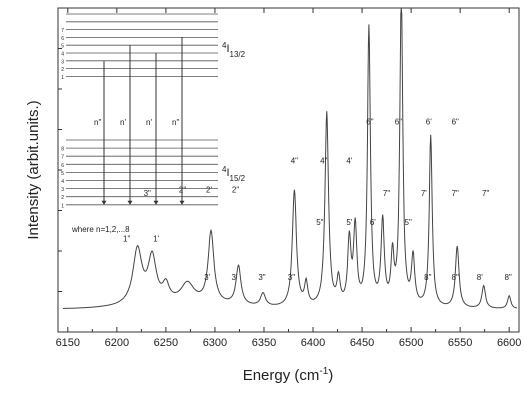 This screenshot has width=524, height=401. I want to click on peak-label: 4', so click(349, 161).